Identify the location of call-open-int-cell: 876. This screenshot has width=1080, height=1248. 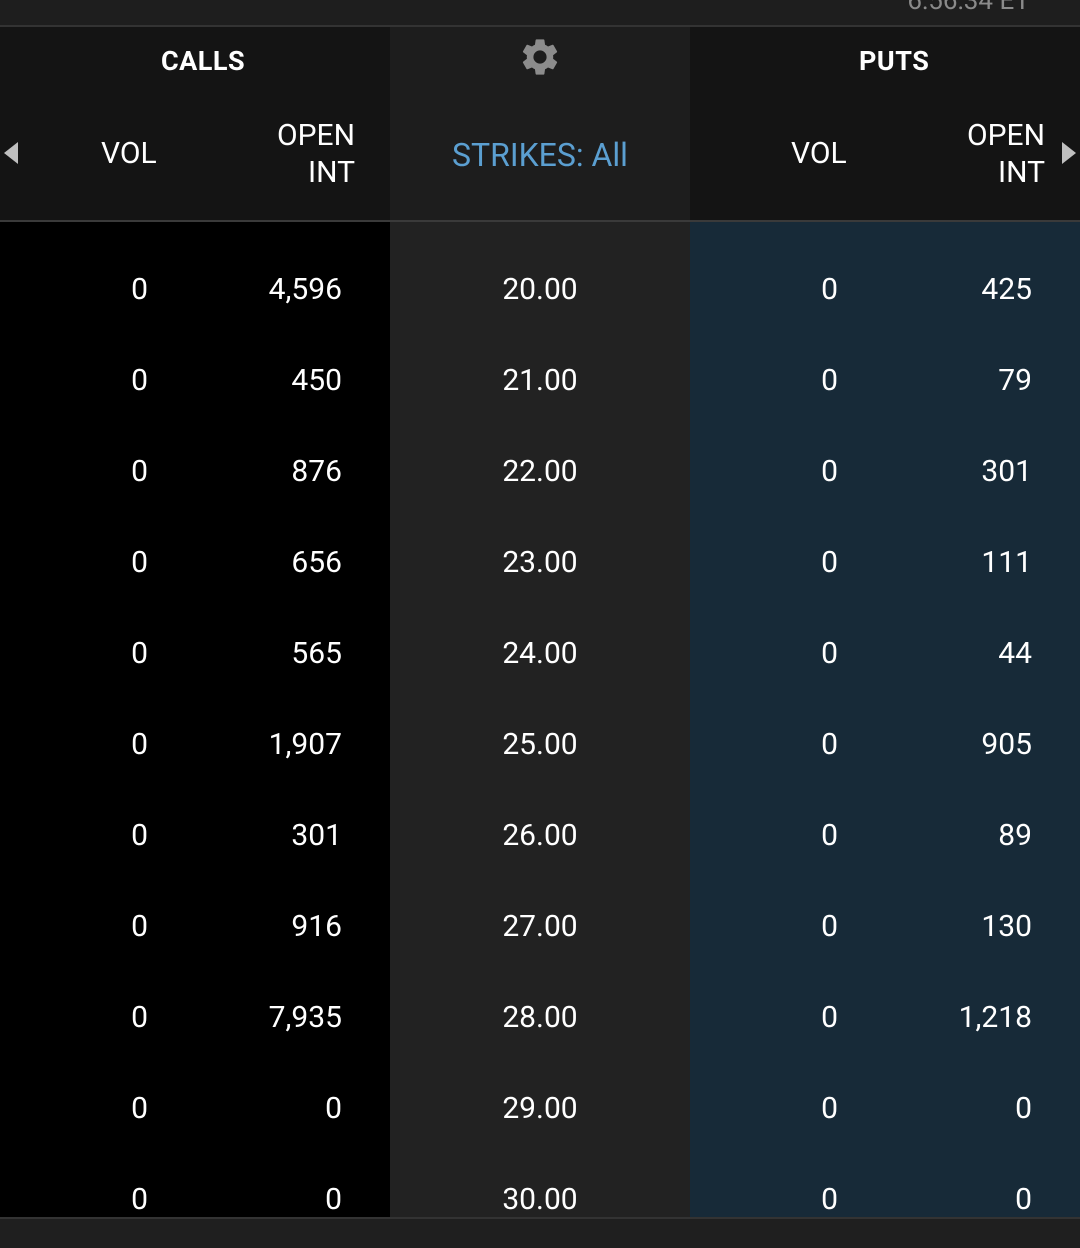
(316, 471).